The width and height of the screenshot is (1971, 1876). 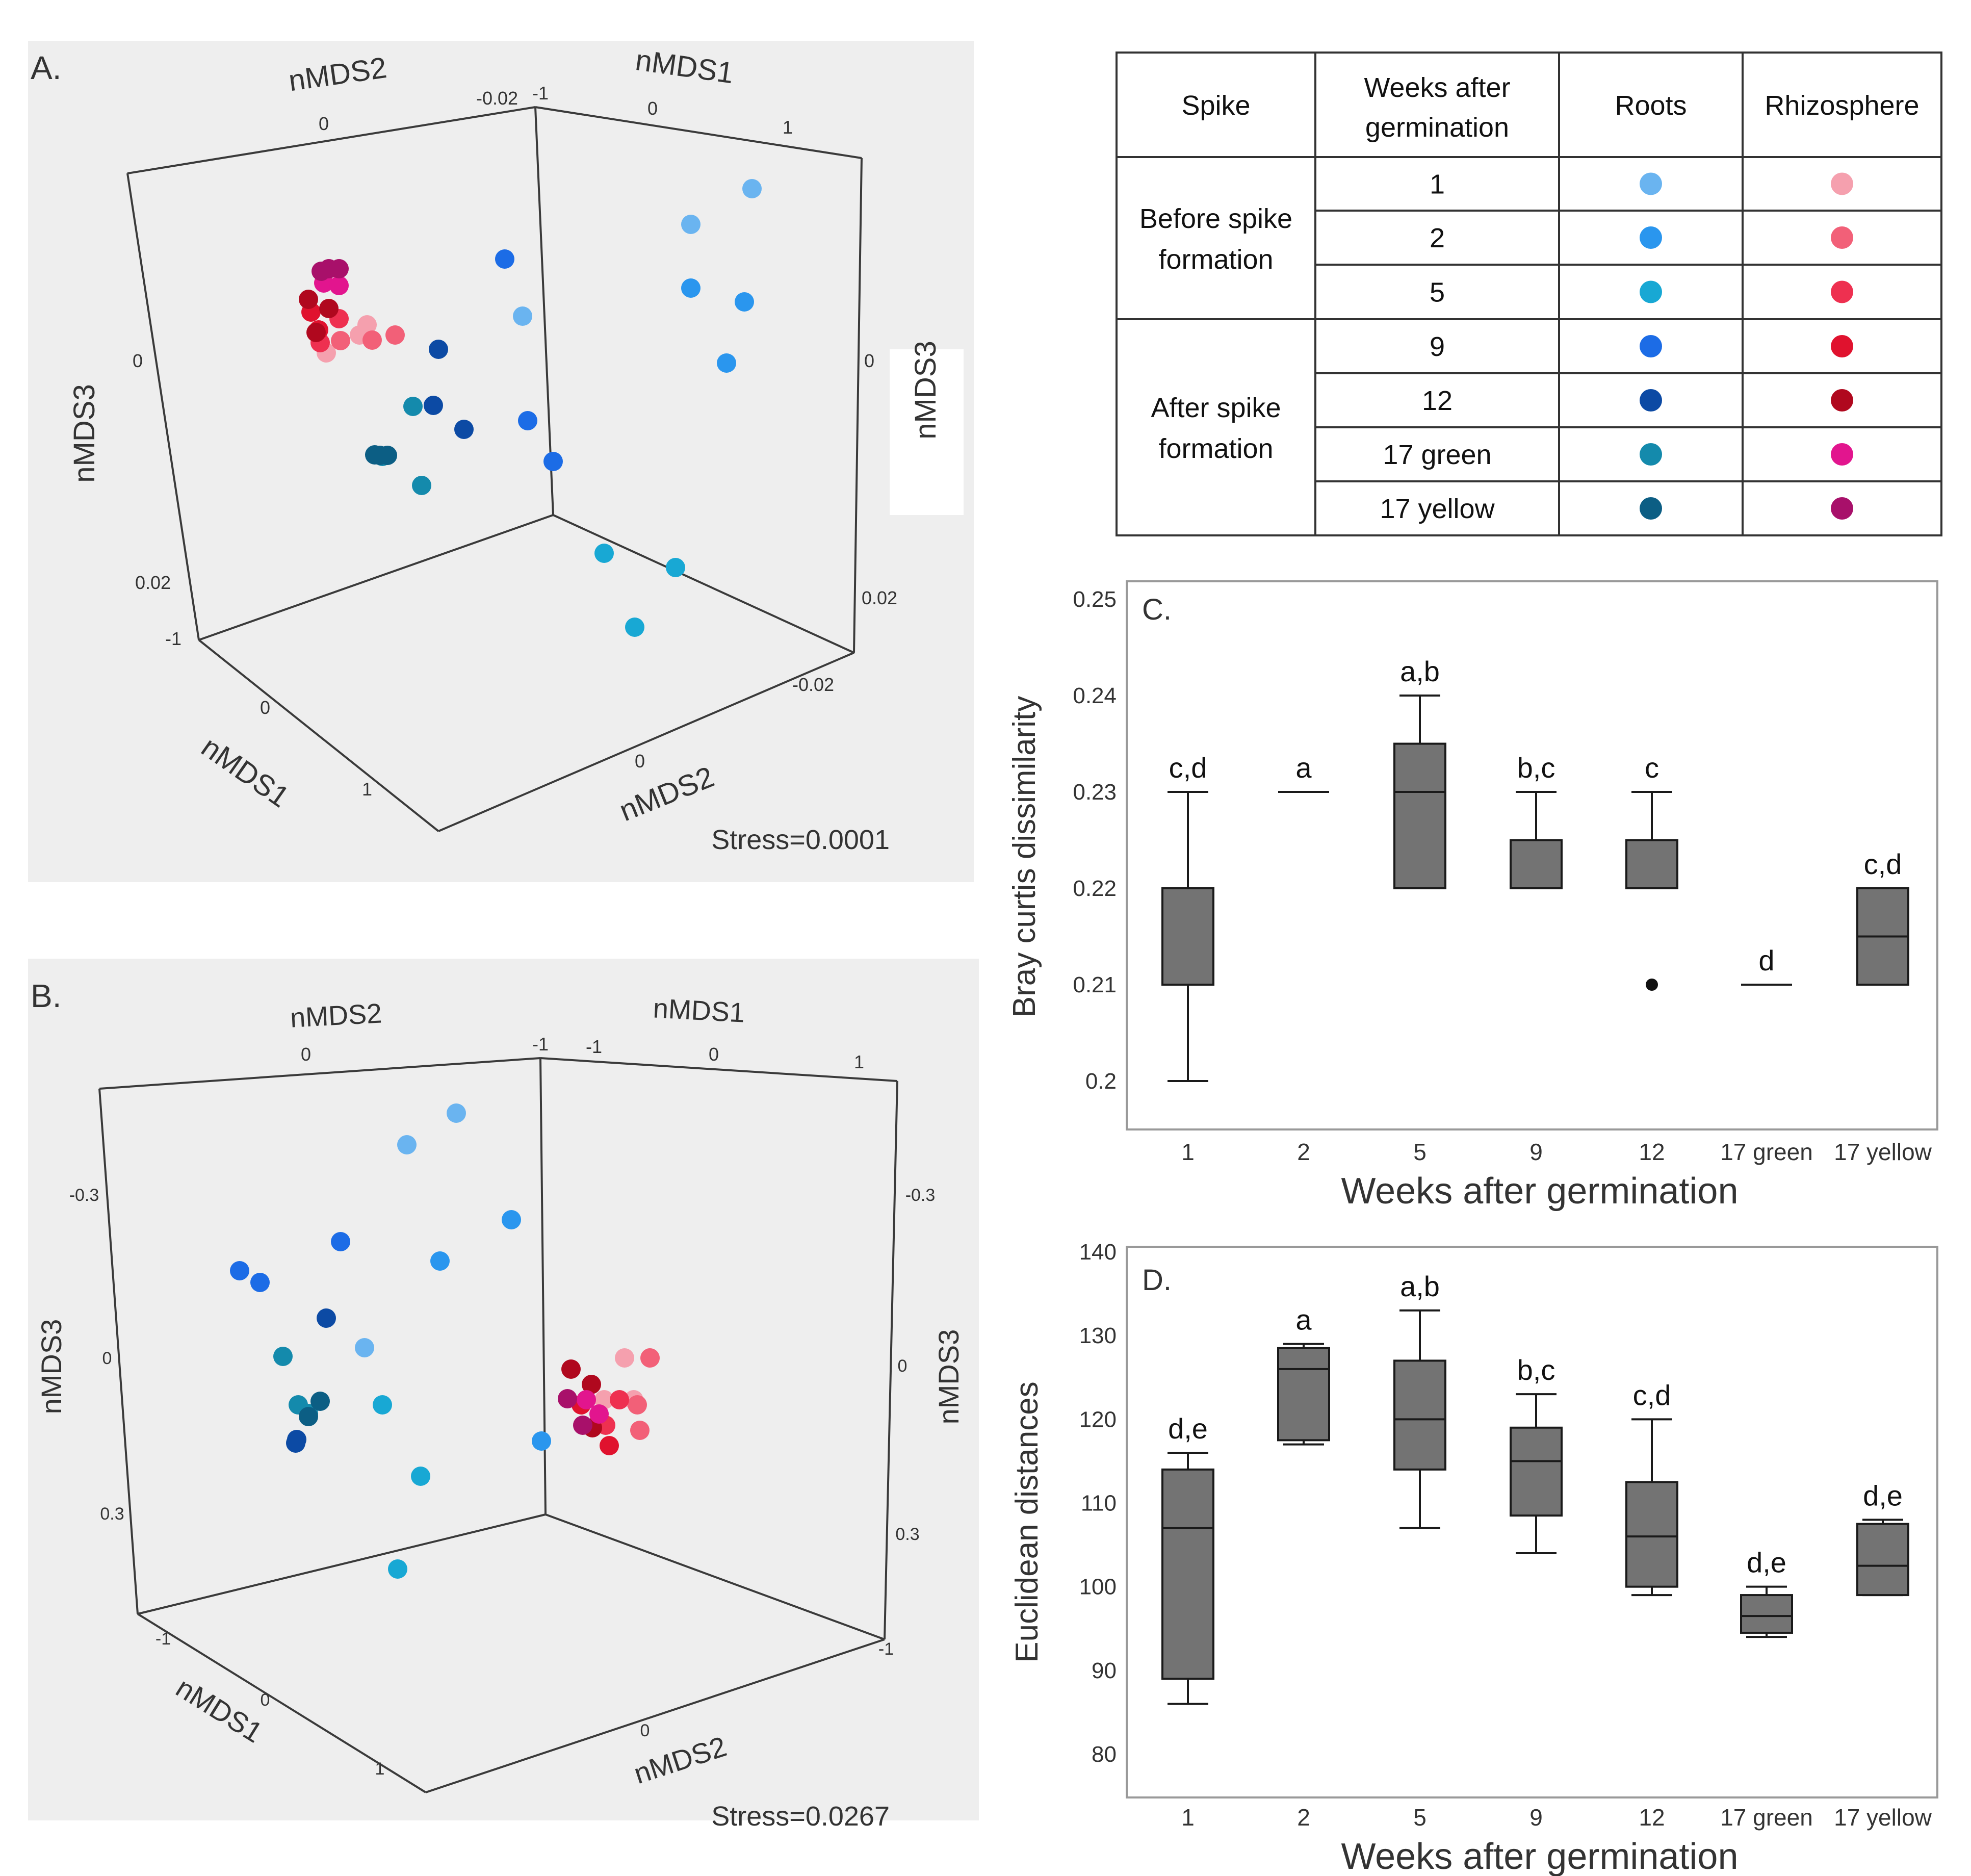 I want to click on panel-a-label: A., so click(x=46, y=67).